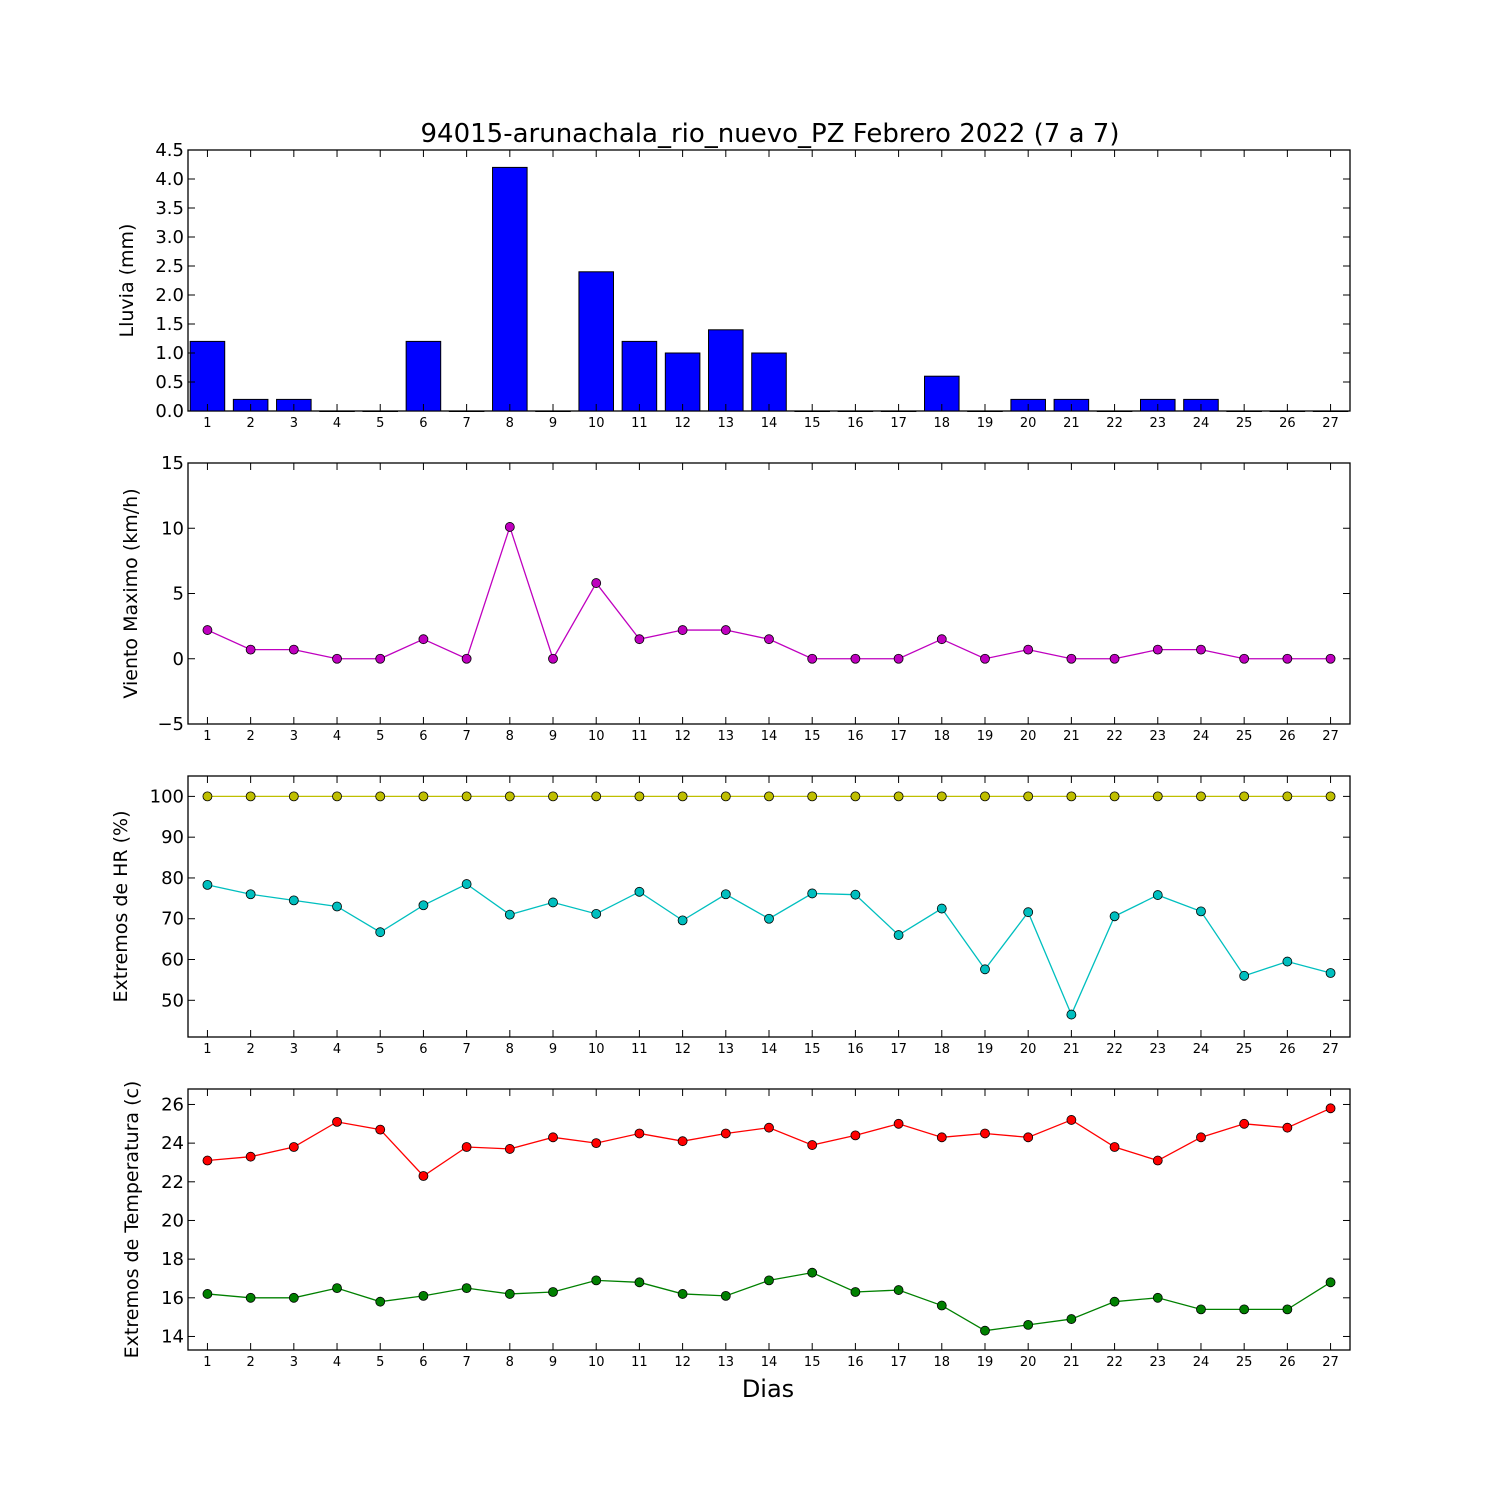 This screenshot has width=1500, height=1500. What do you see at coordinates (898, 423) in the screenshot?
I see `x-tick-label: 17` at bounding box center [898, 423].